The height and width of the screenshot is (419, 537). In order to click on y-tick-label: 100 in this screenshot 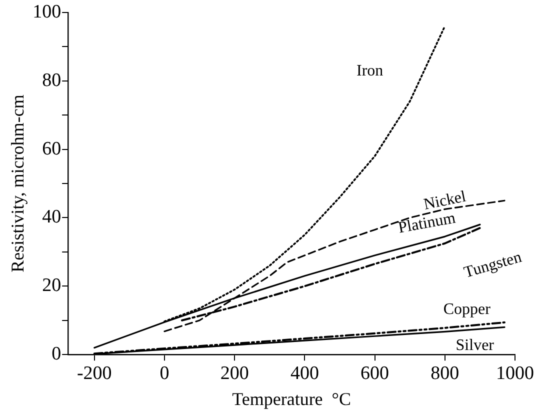, I will do `click(47, 11)`.